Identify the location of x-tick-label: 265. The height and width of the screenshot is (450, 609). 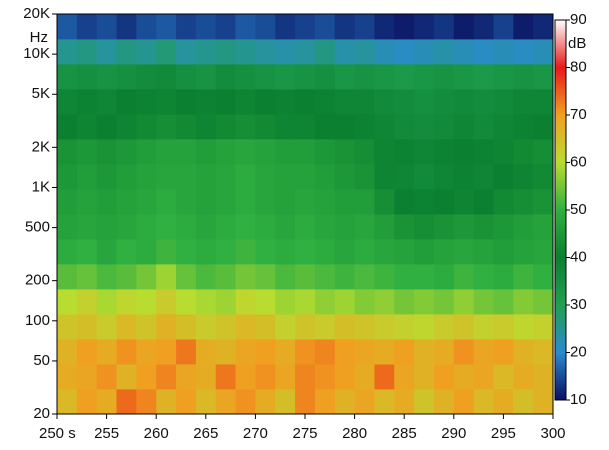
(205, 433).